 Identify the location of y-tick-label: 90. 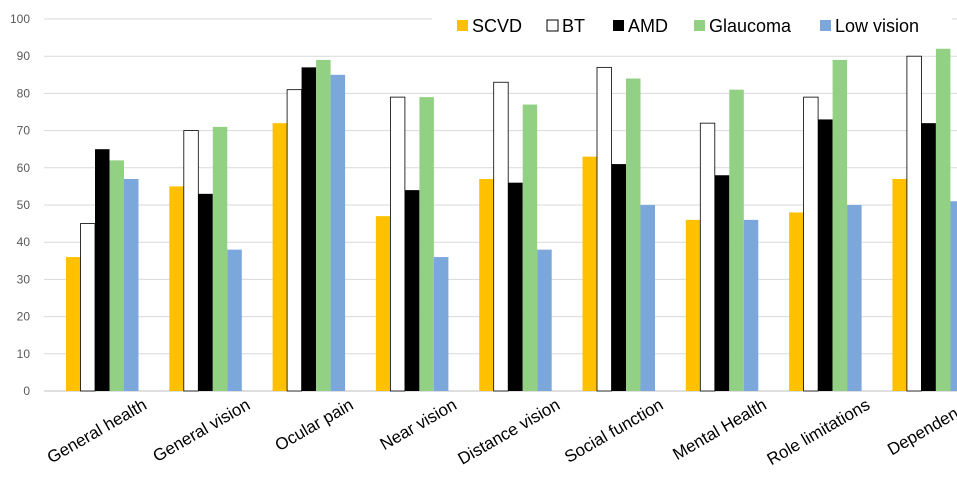
(24, 56).